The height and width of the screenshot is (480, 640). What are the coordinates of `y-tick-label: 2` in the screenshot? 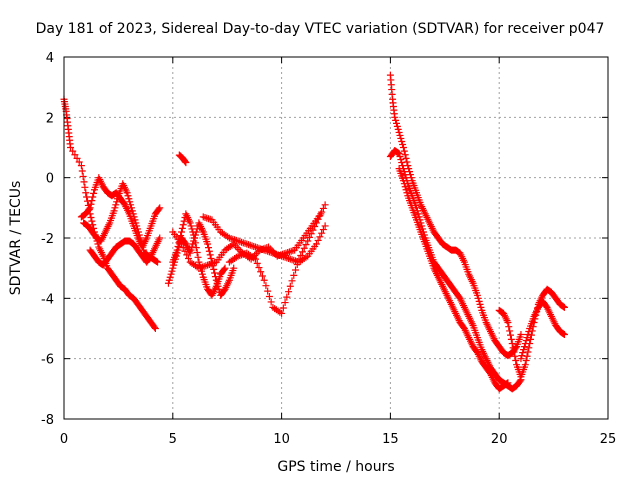 It's located at (50, 118).